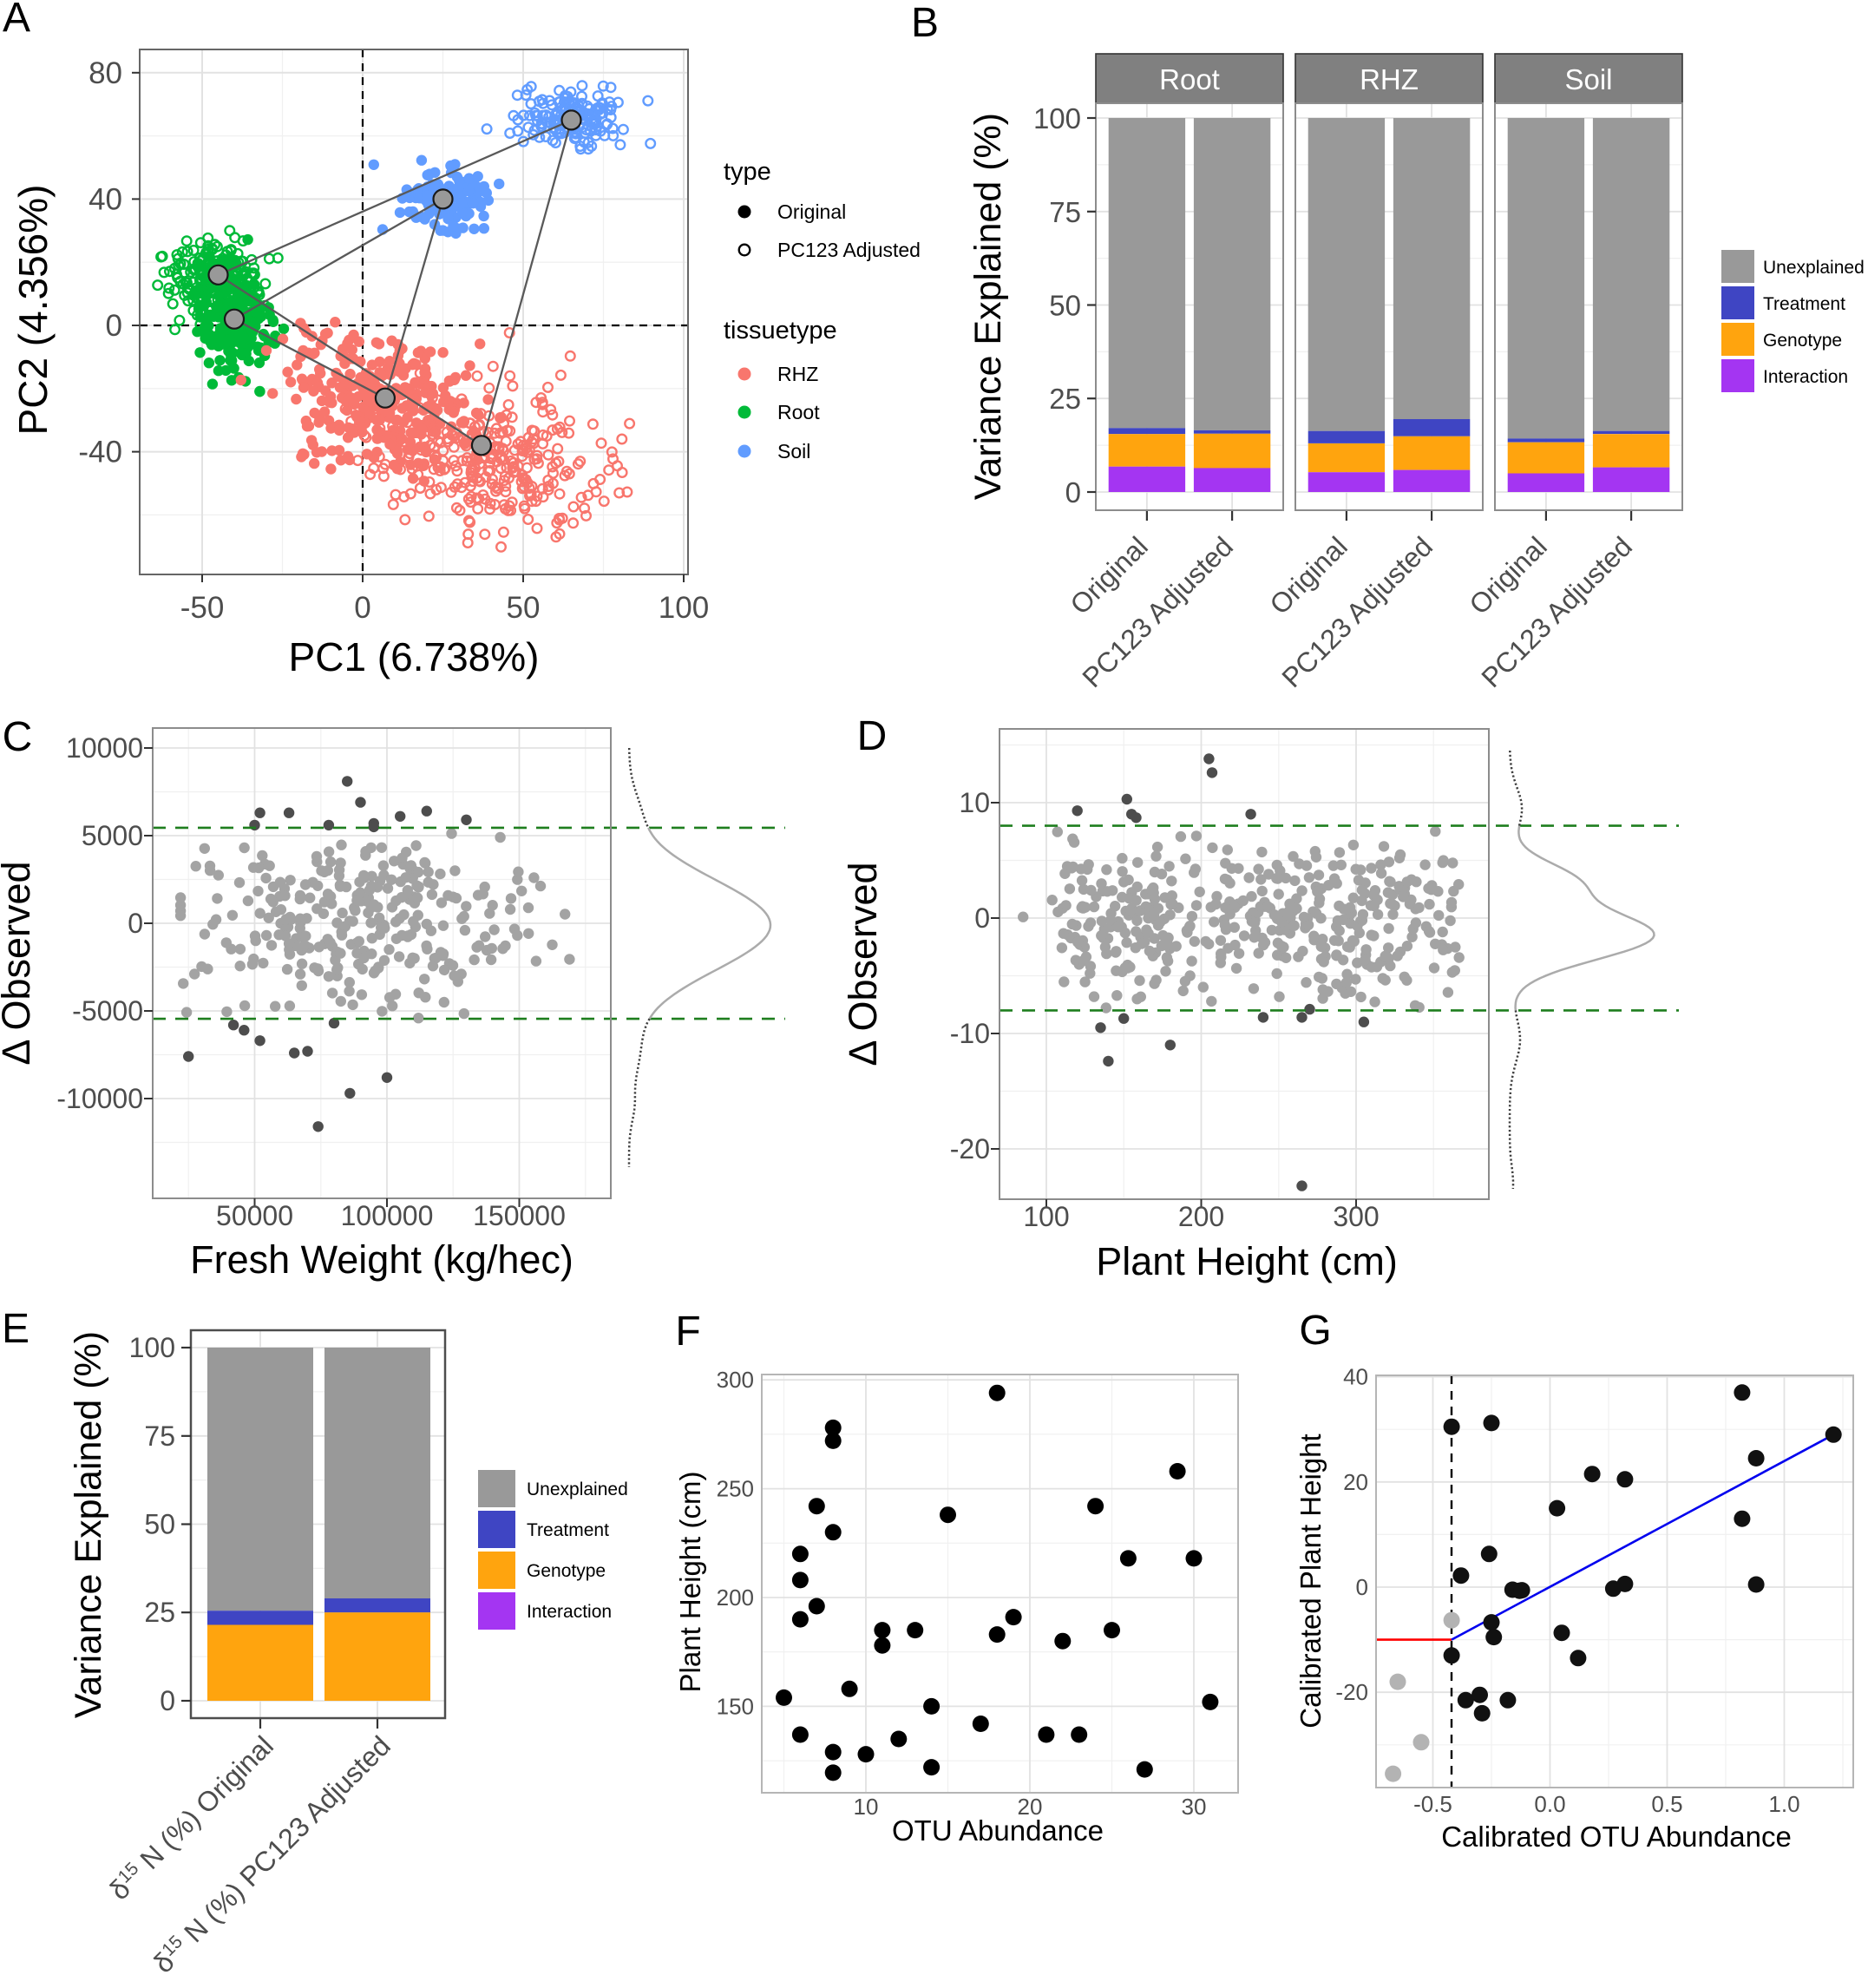  Describe the element at coordinates (112, 835) in the screenshot. I see `svg-text: 5000` at that location.